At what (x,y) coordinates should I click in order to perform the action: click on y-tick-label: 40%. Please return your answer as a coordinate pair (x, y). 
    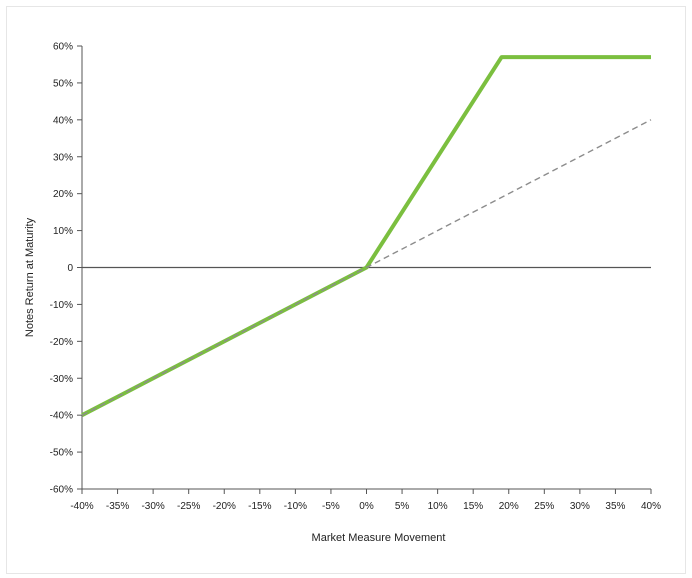
    Looking at the image, I should click on (63, 120).